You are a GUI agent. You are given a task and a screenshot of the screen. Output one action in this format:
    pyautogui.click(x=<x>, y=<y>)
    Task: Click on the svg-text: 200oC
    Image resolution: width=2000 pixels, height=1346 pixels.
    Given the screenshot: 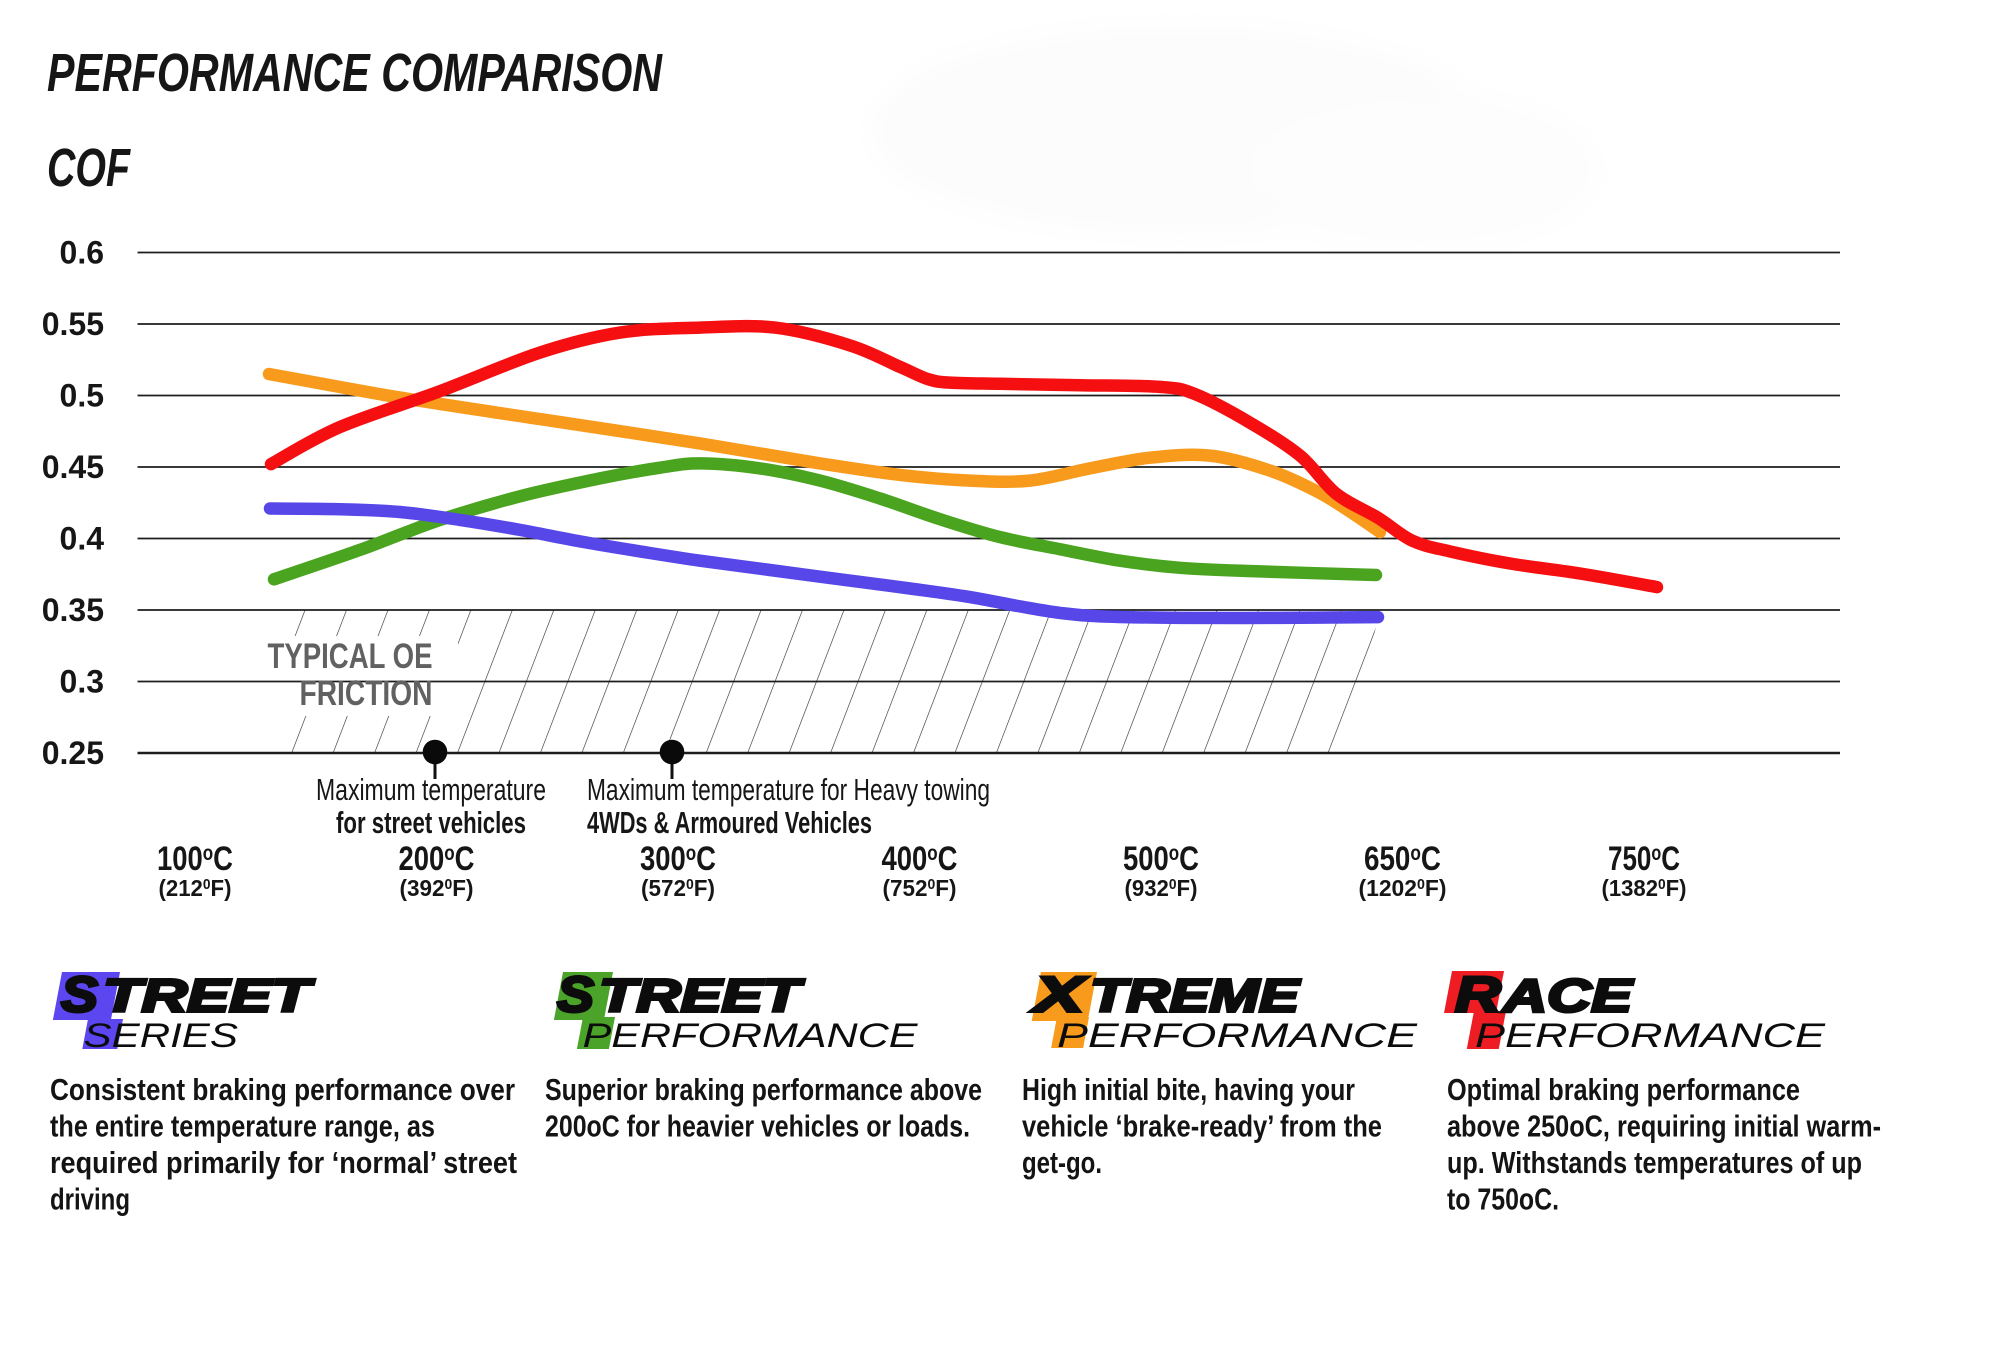 What is the action you would take?
    pyautogui.click(x=437, y=859)
    